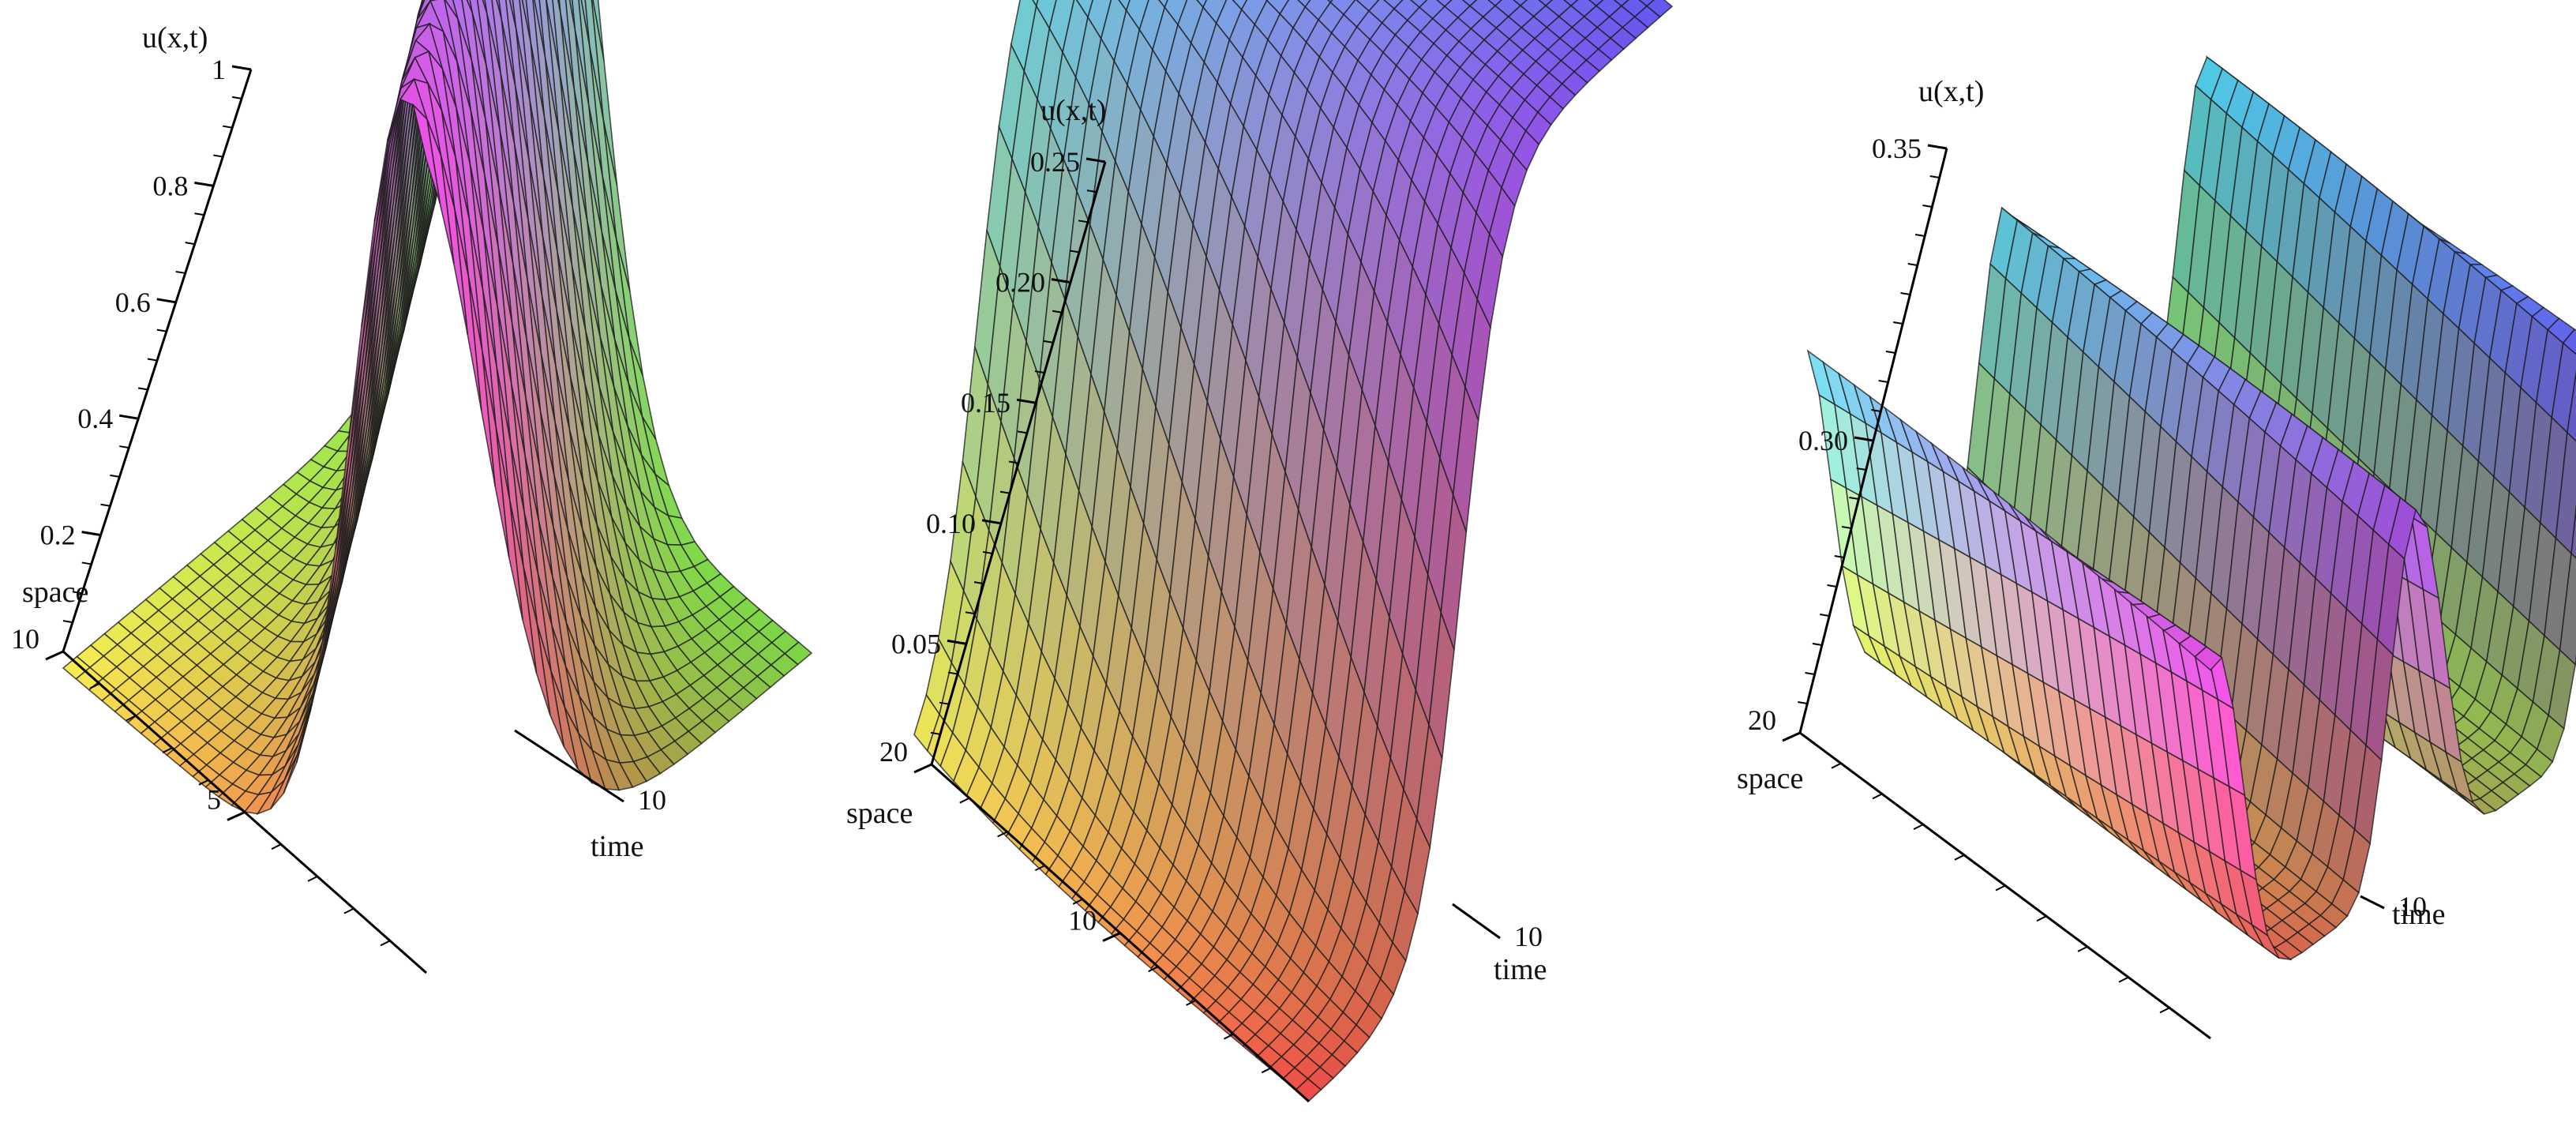  I want to click on z-tick-label: 0.20, so click(1020, 282).